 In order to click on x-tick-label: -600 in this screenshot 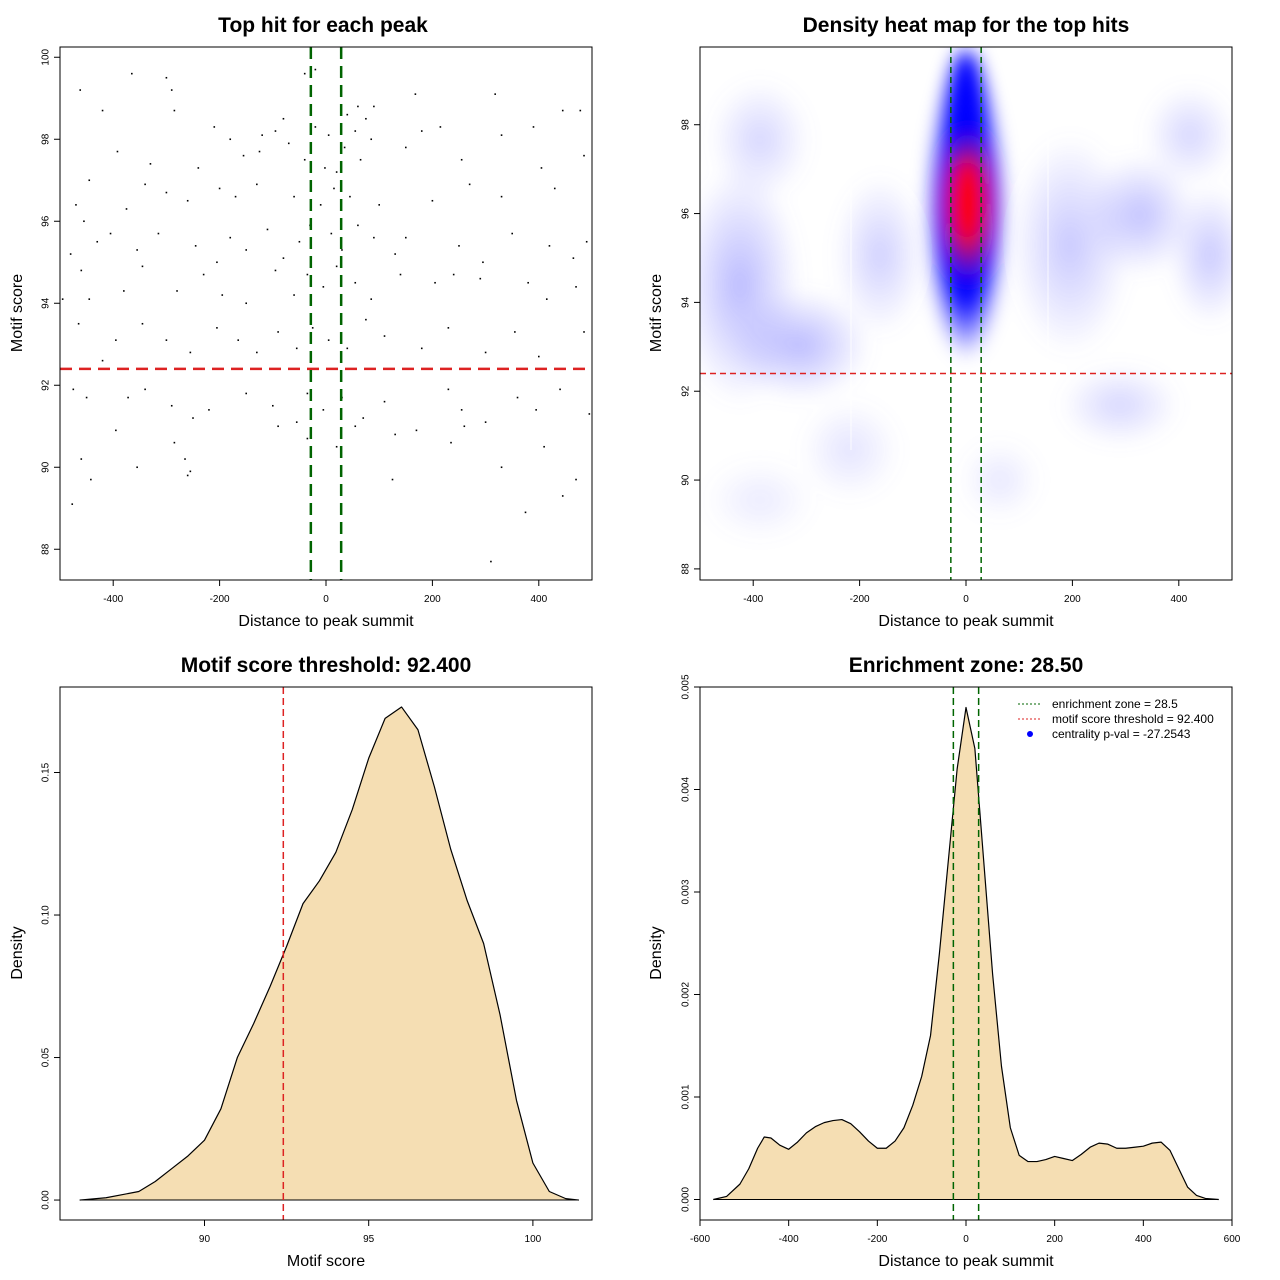, I will do `click(700, 1239)`.